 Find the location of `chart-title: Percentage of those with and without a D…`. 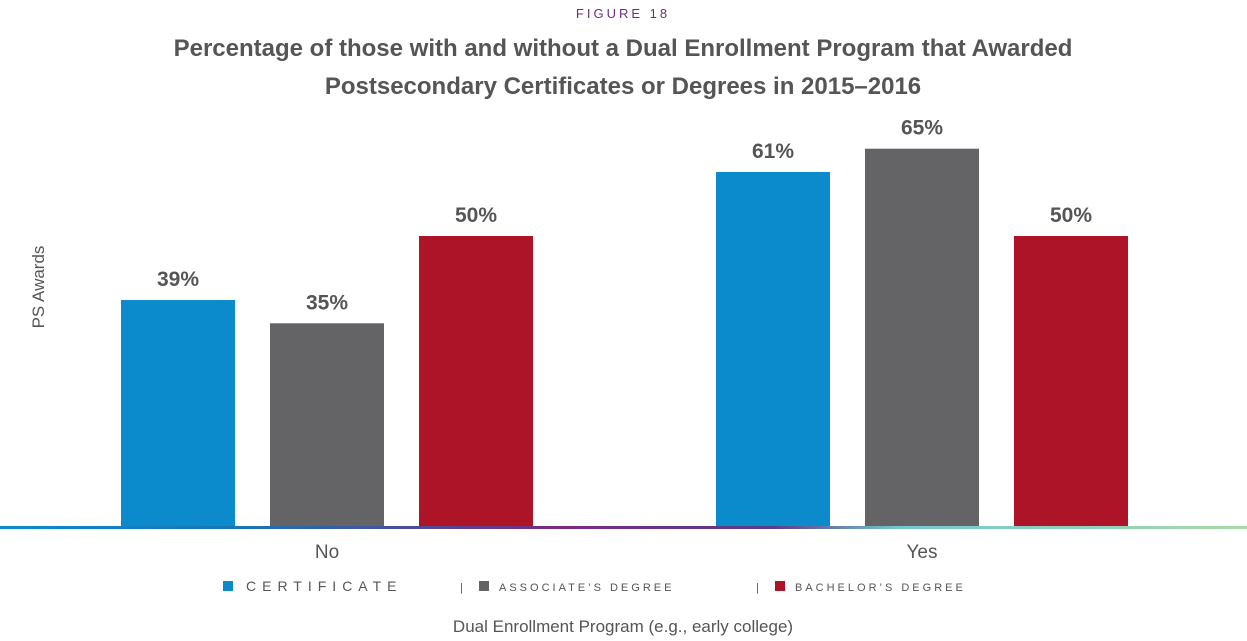

chart-title: Percentage of those with and without a D… is located at coordinates (623, 48).